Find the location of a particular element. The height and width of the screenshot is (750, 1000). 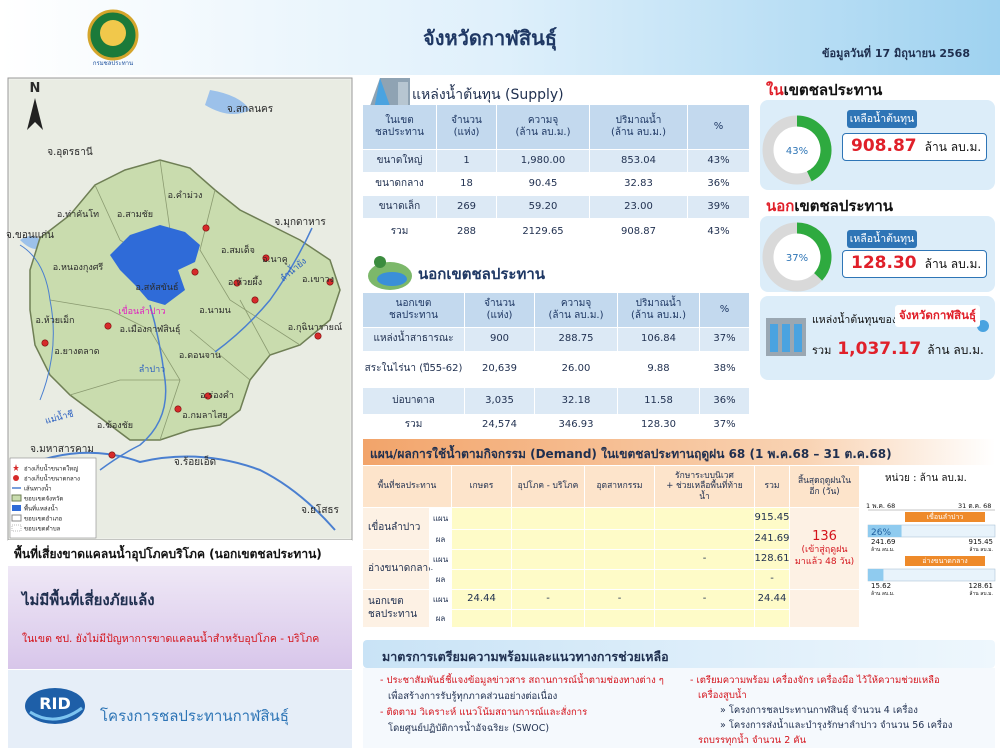

table-cell: 32.18 is located at coordinates (576, 401).